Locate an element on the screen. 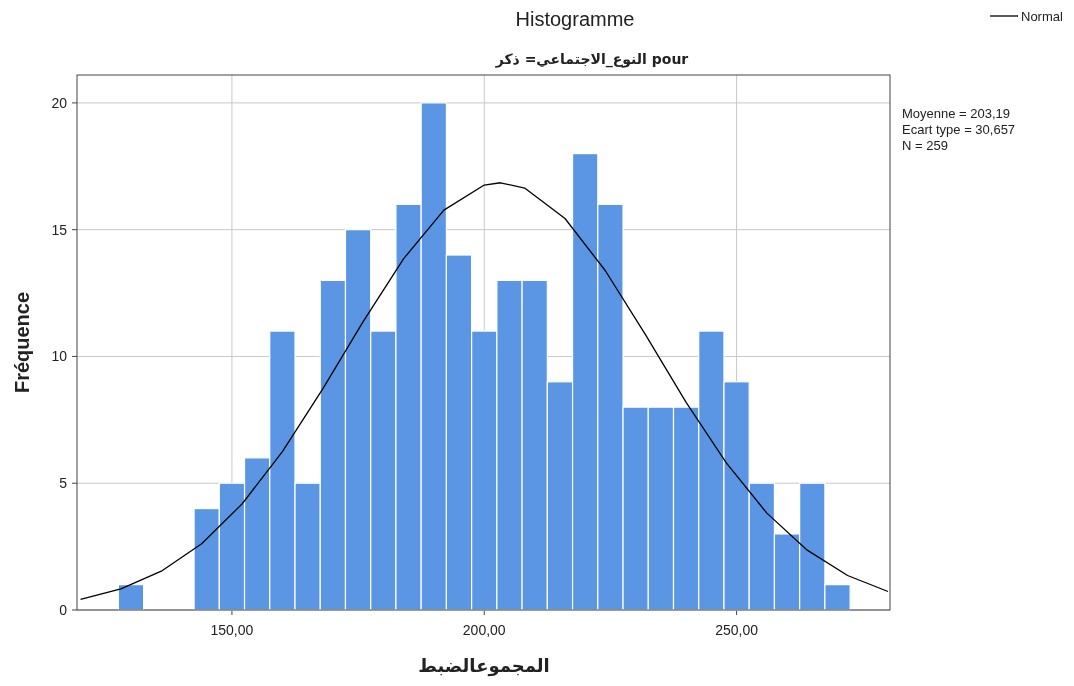  x-axis-title: المجموعالضبط is located at coordinates (484, 666).